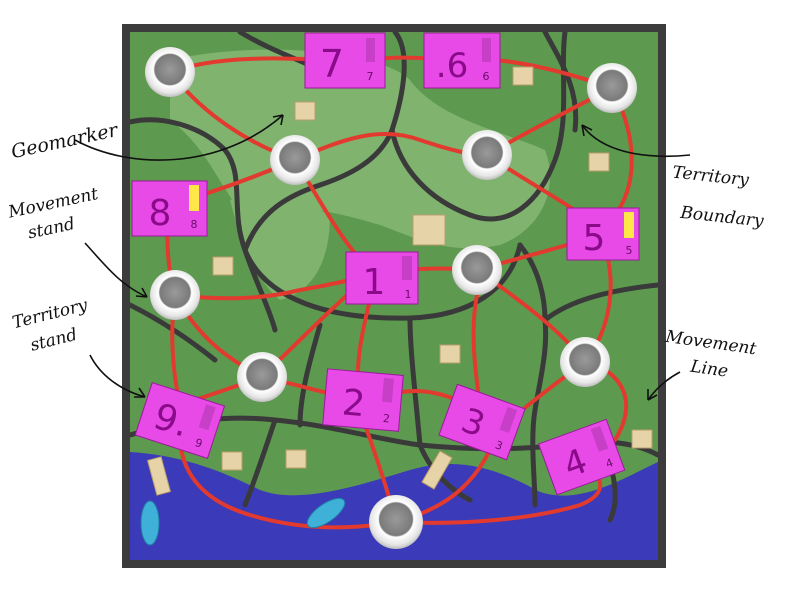 The height and width of the screenshot is (591, 787). What do you see at coordinates (581, 457) in the screenshot?
I see `territory-stand-4: 4 4` at bounding box center [581, 457].